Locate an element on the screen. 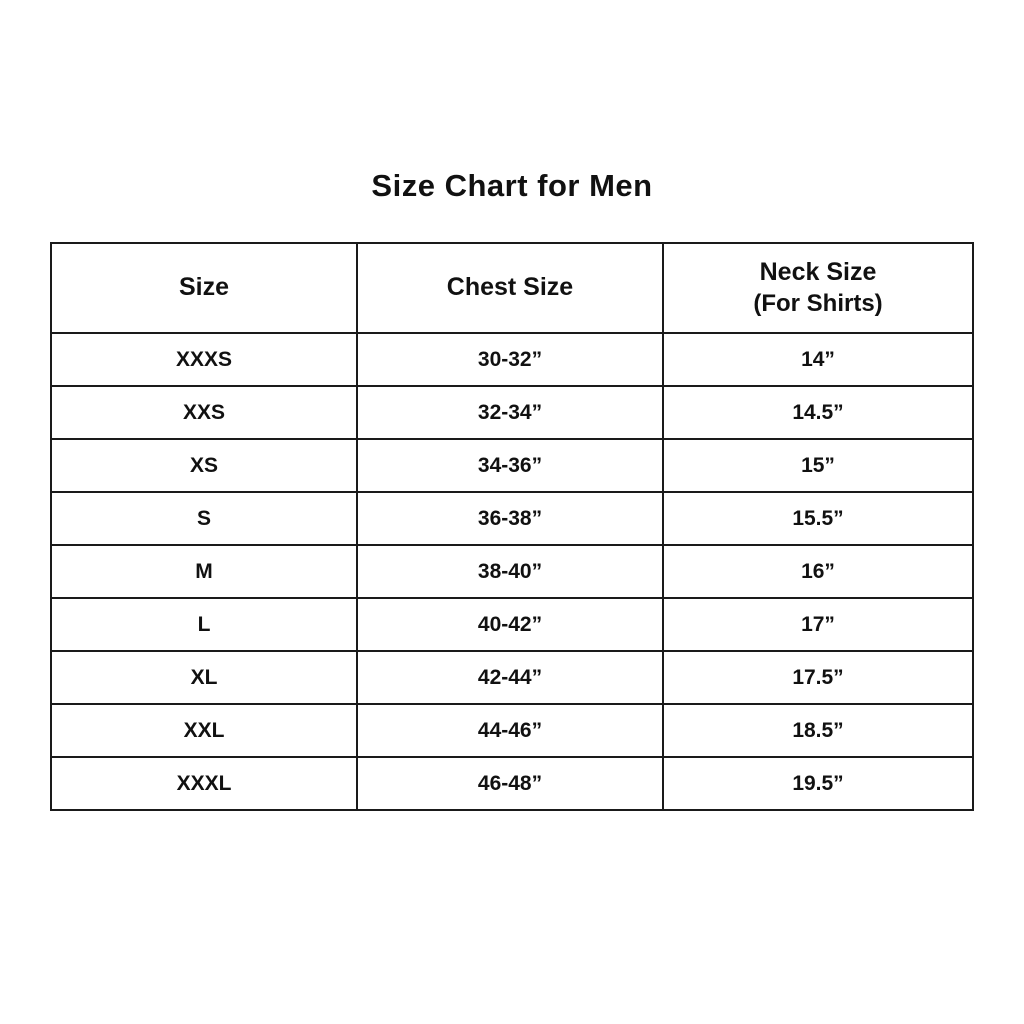 Image resolution: width=1024 pixels, height=1024 pixels. column-header-size-label: Size is located at coordinates (204, 287).